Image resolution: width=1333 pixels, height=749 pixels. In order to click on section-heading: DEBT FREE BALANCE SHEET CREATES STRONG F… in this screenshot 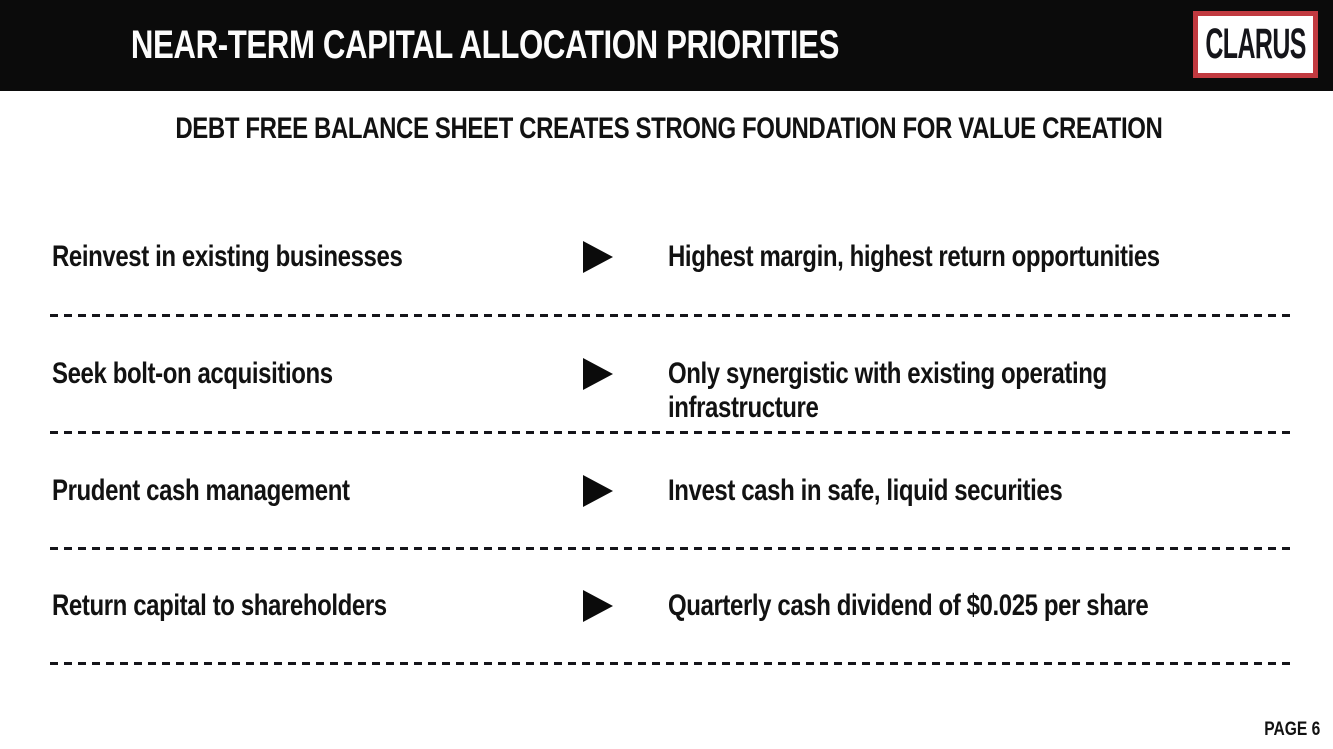, I will do `click(669, 128)`.